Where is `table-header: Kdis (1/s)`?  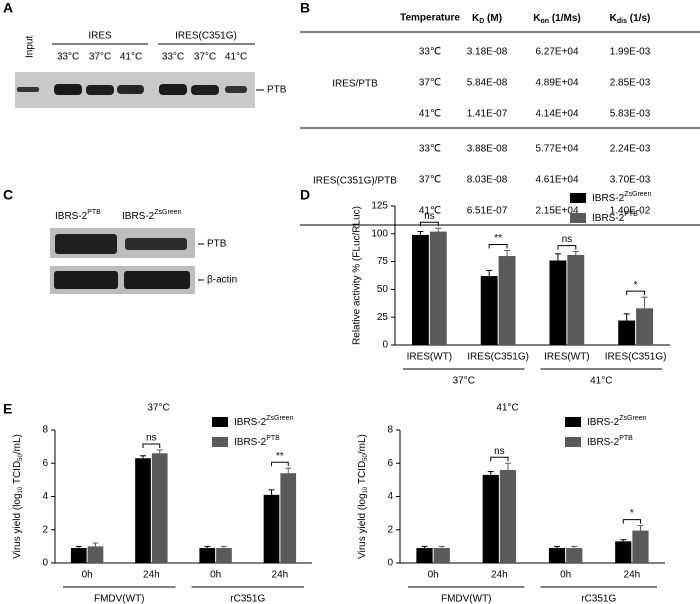 table-header: Kdis (1/s) is located at coordinates (630, 19).